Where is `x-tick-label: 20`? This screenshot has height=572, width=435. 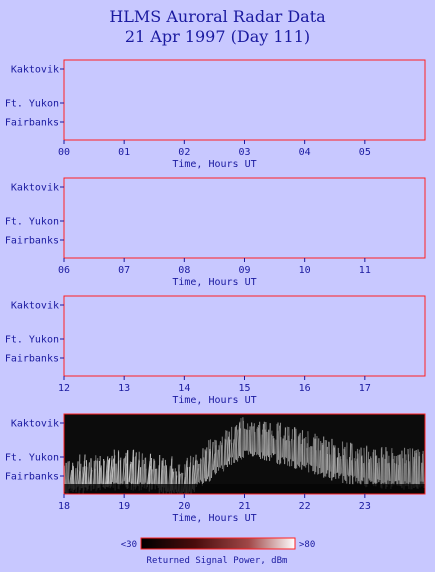 x-tick-label: 20 is located at coordinates (184, 506).